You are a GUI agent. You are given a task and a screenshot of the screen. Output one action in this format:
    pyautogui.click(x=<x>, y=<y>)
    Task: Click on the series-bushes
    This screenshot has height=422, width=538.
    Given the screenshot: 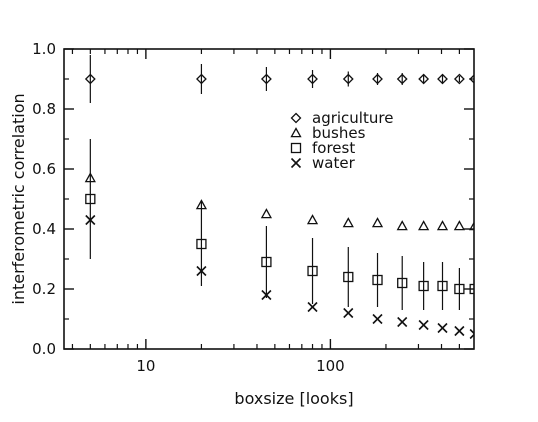 What is the action you would take?
    pyautogui.click(x=279, y=201)
    